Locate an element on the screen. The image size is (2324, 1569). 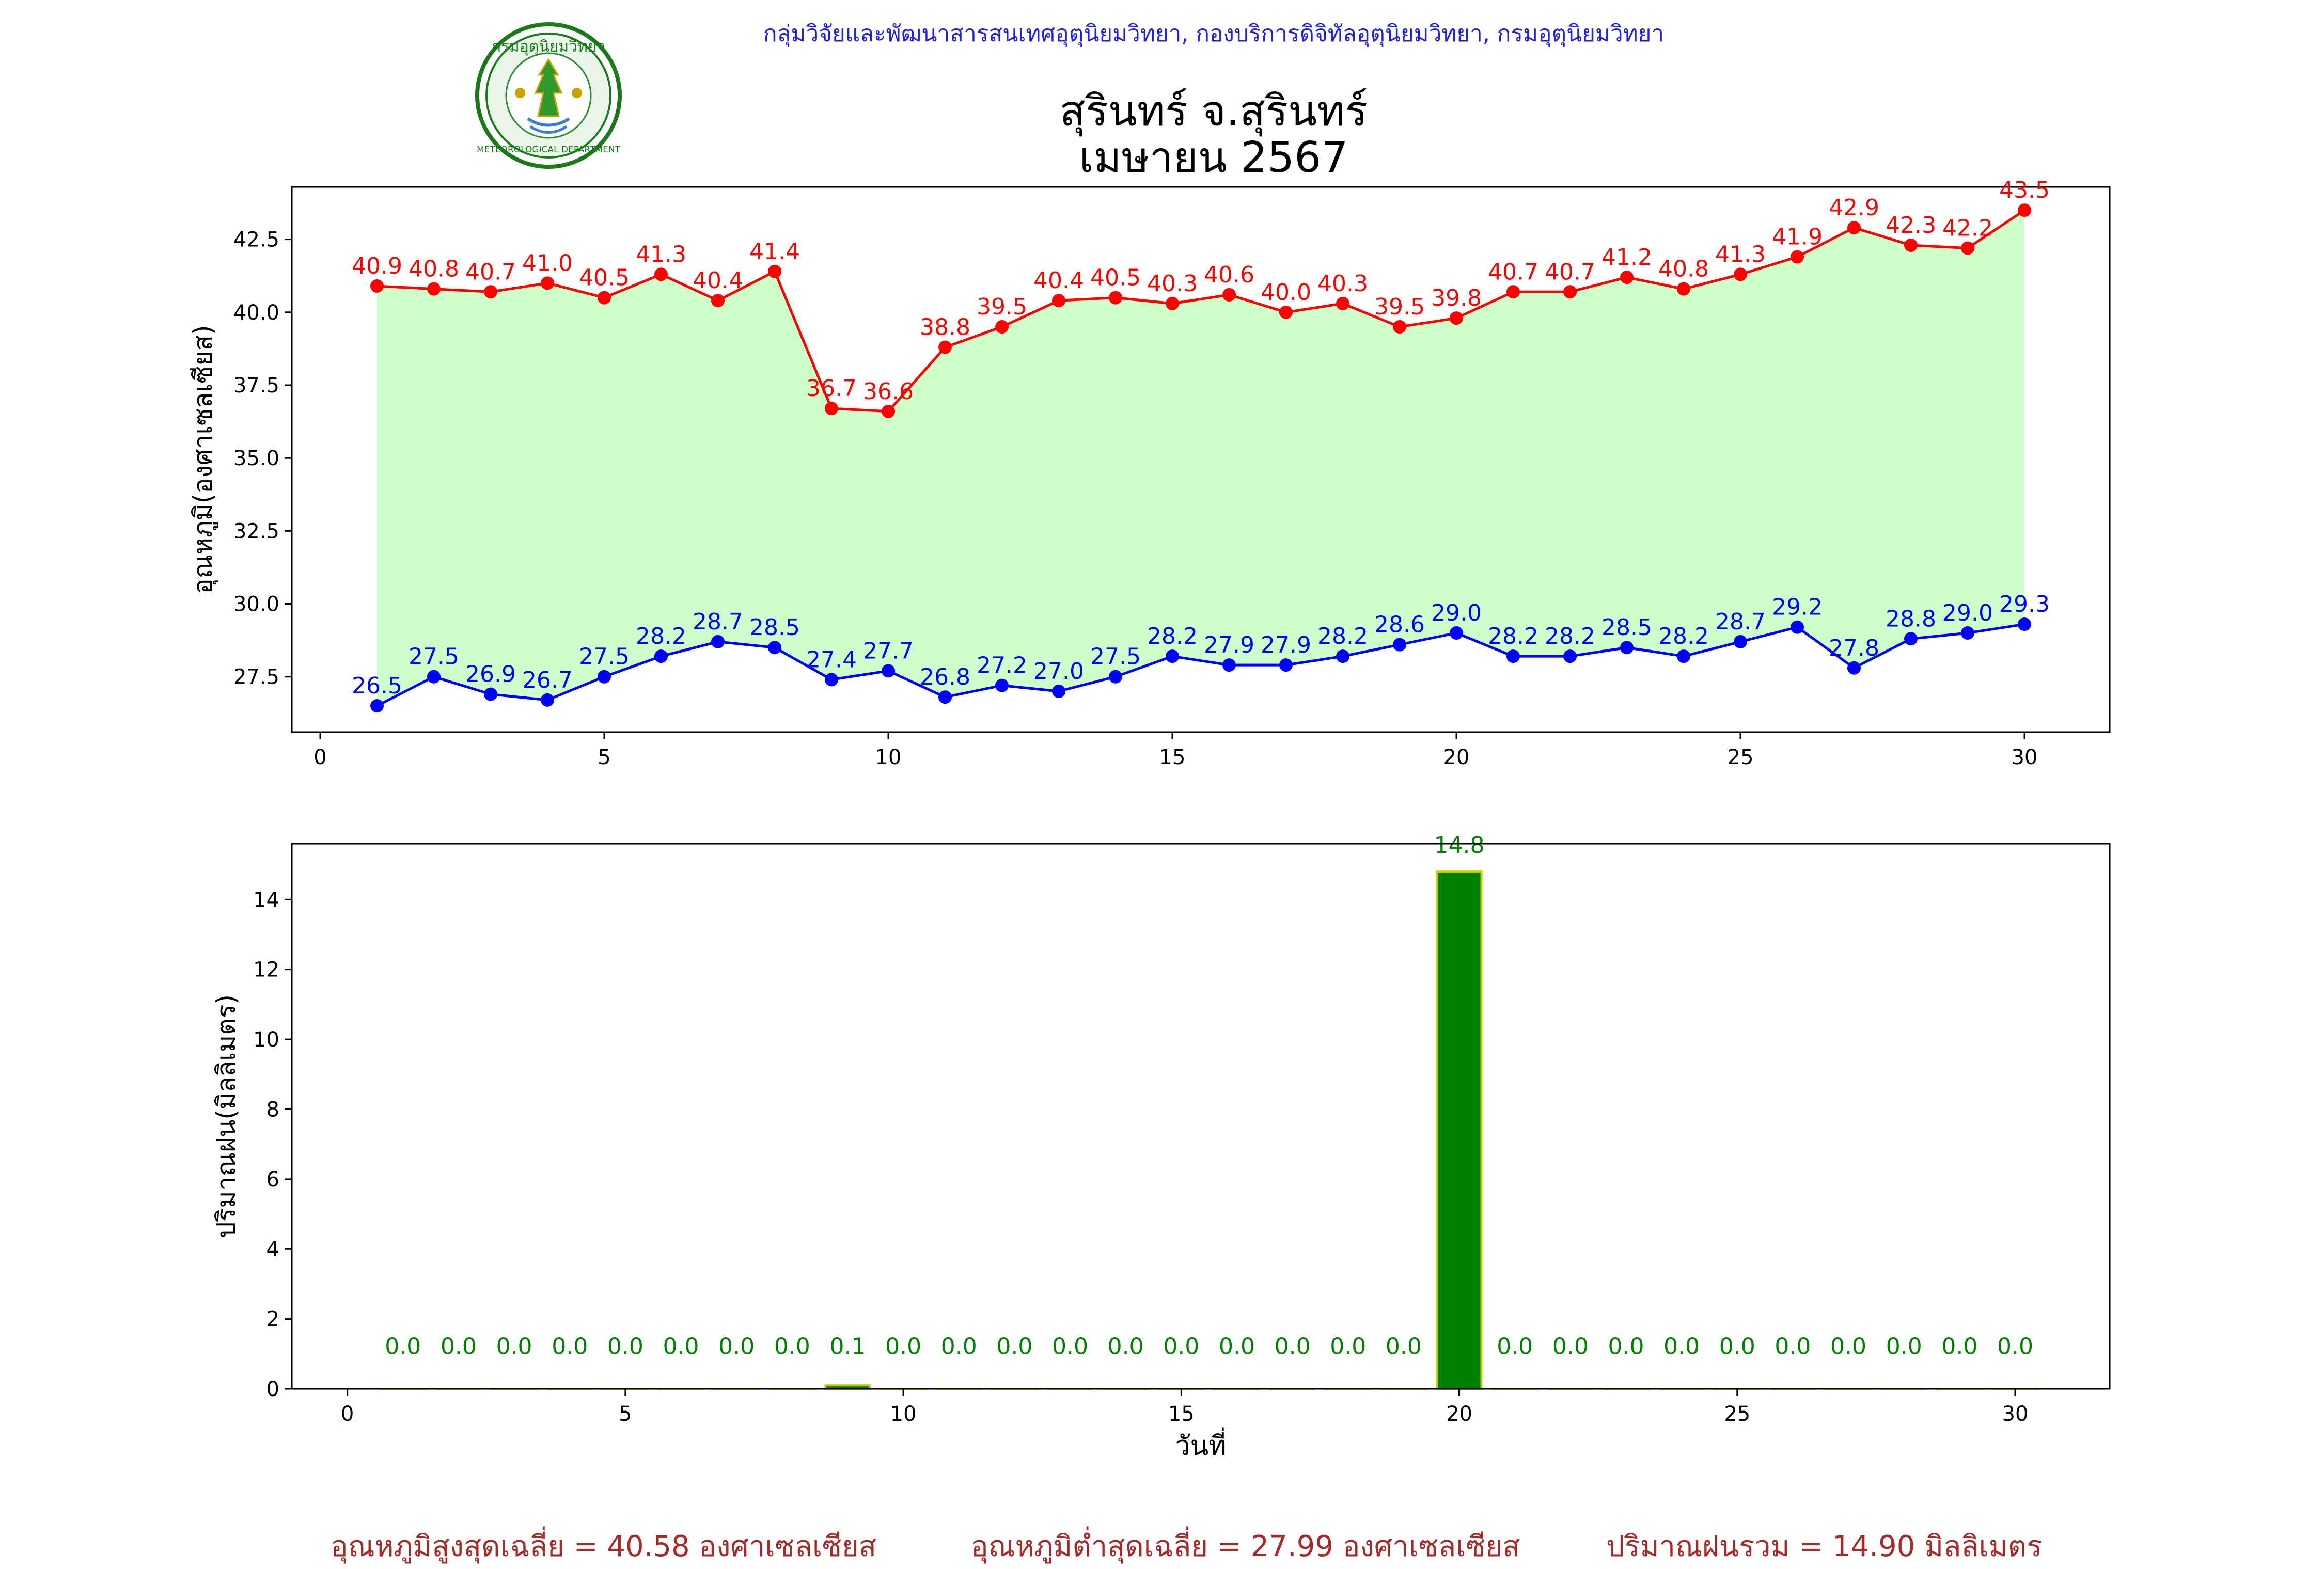
min-temperature-data-label: 27.9 is located at coordinates (1229, 645).